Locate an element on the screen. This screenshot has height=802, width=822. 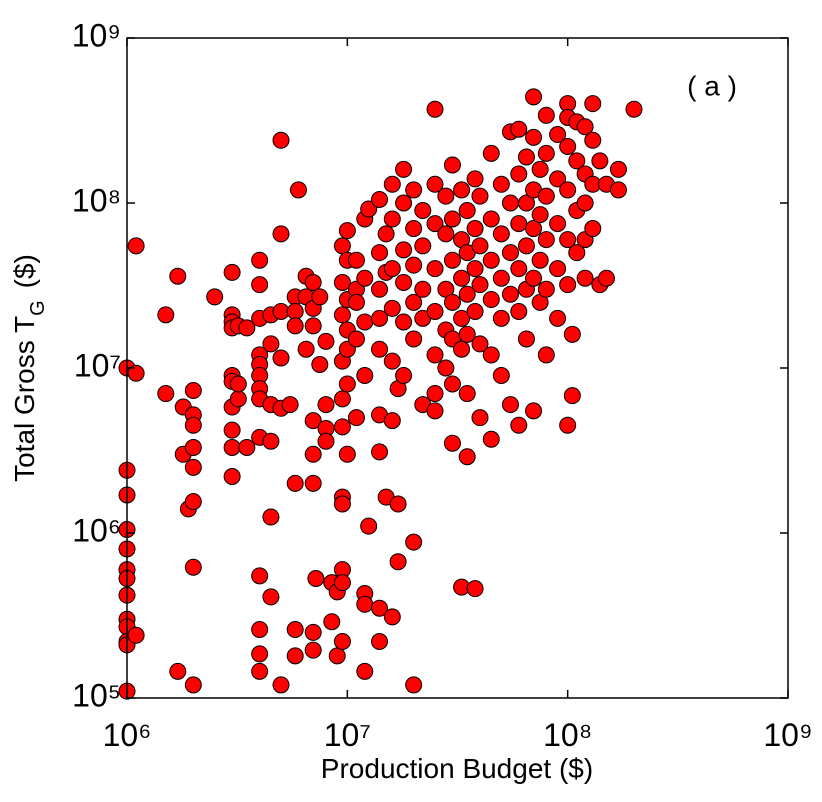
y-tick-label: 10⁵ is located at coordinates (96, 695).